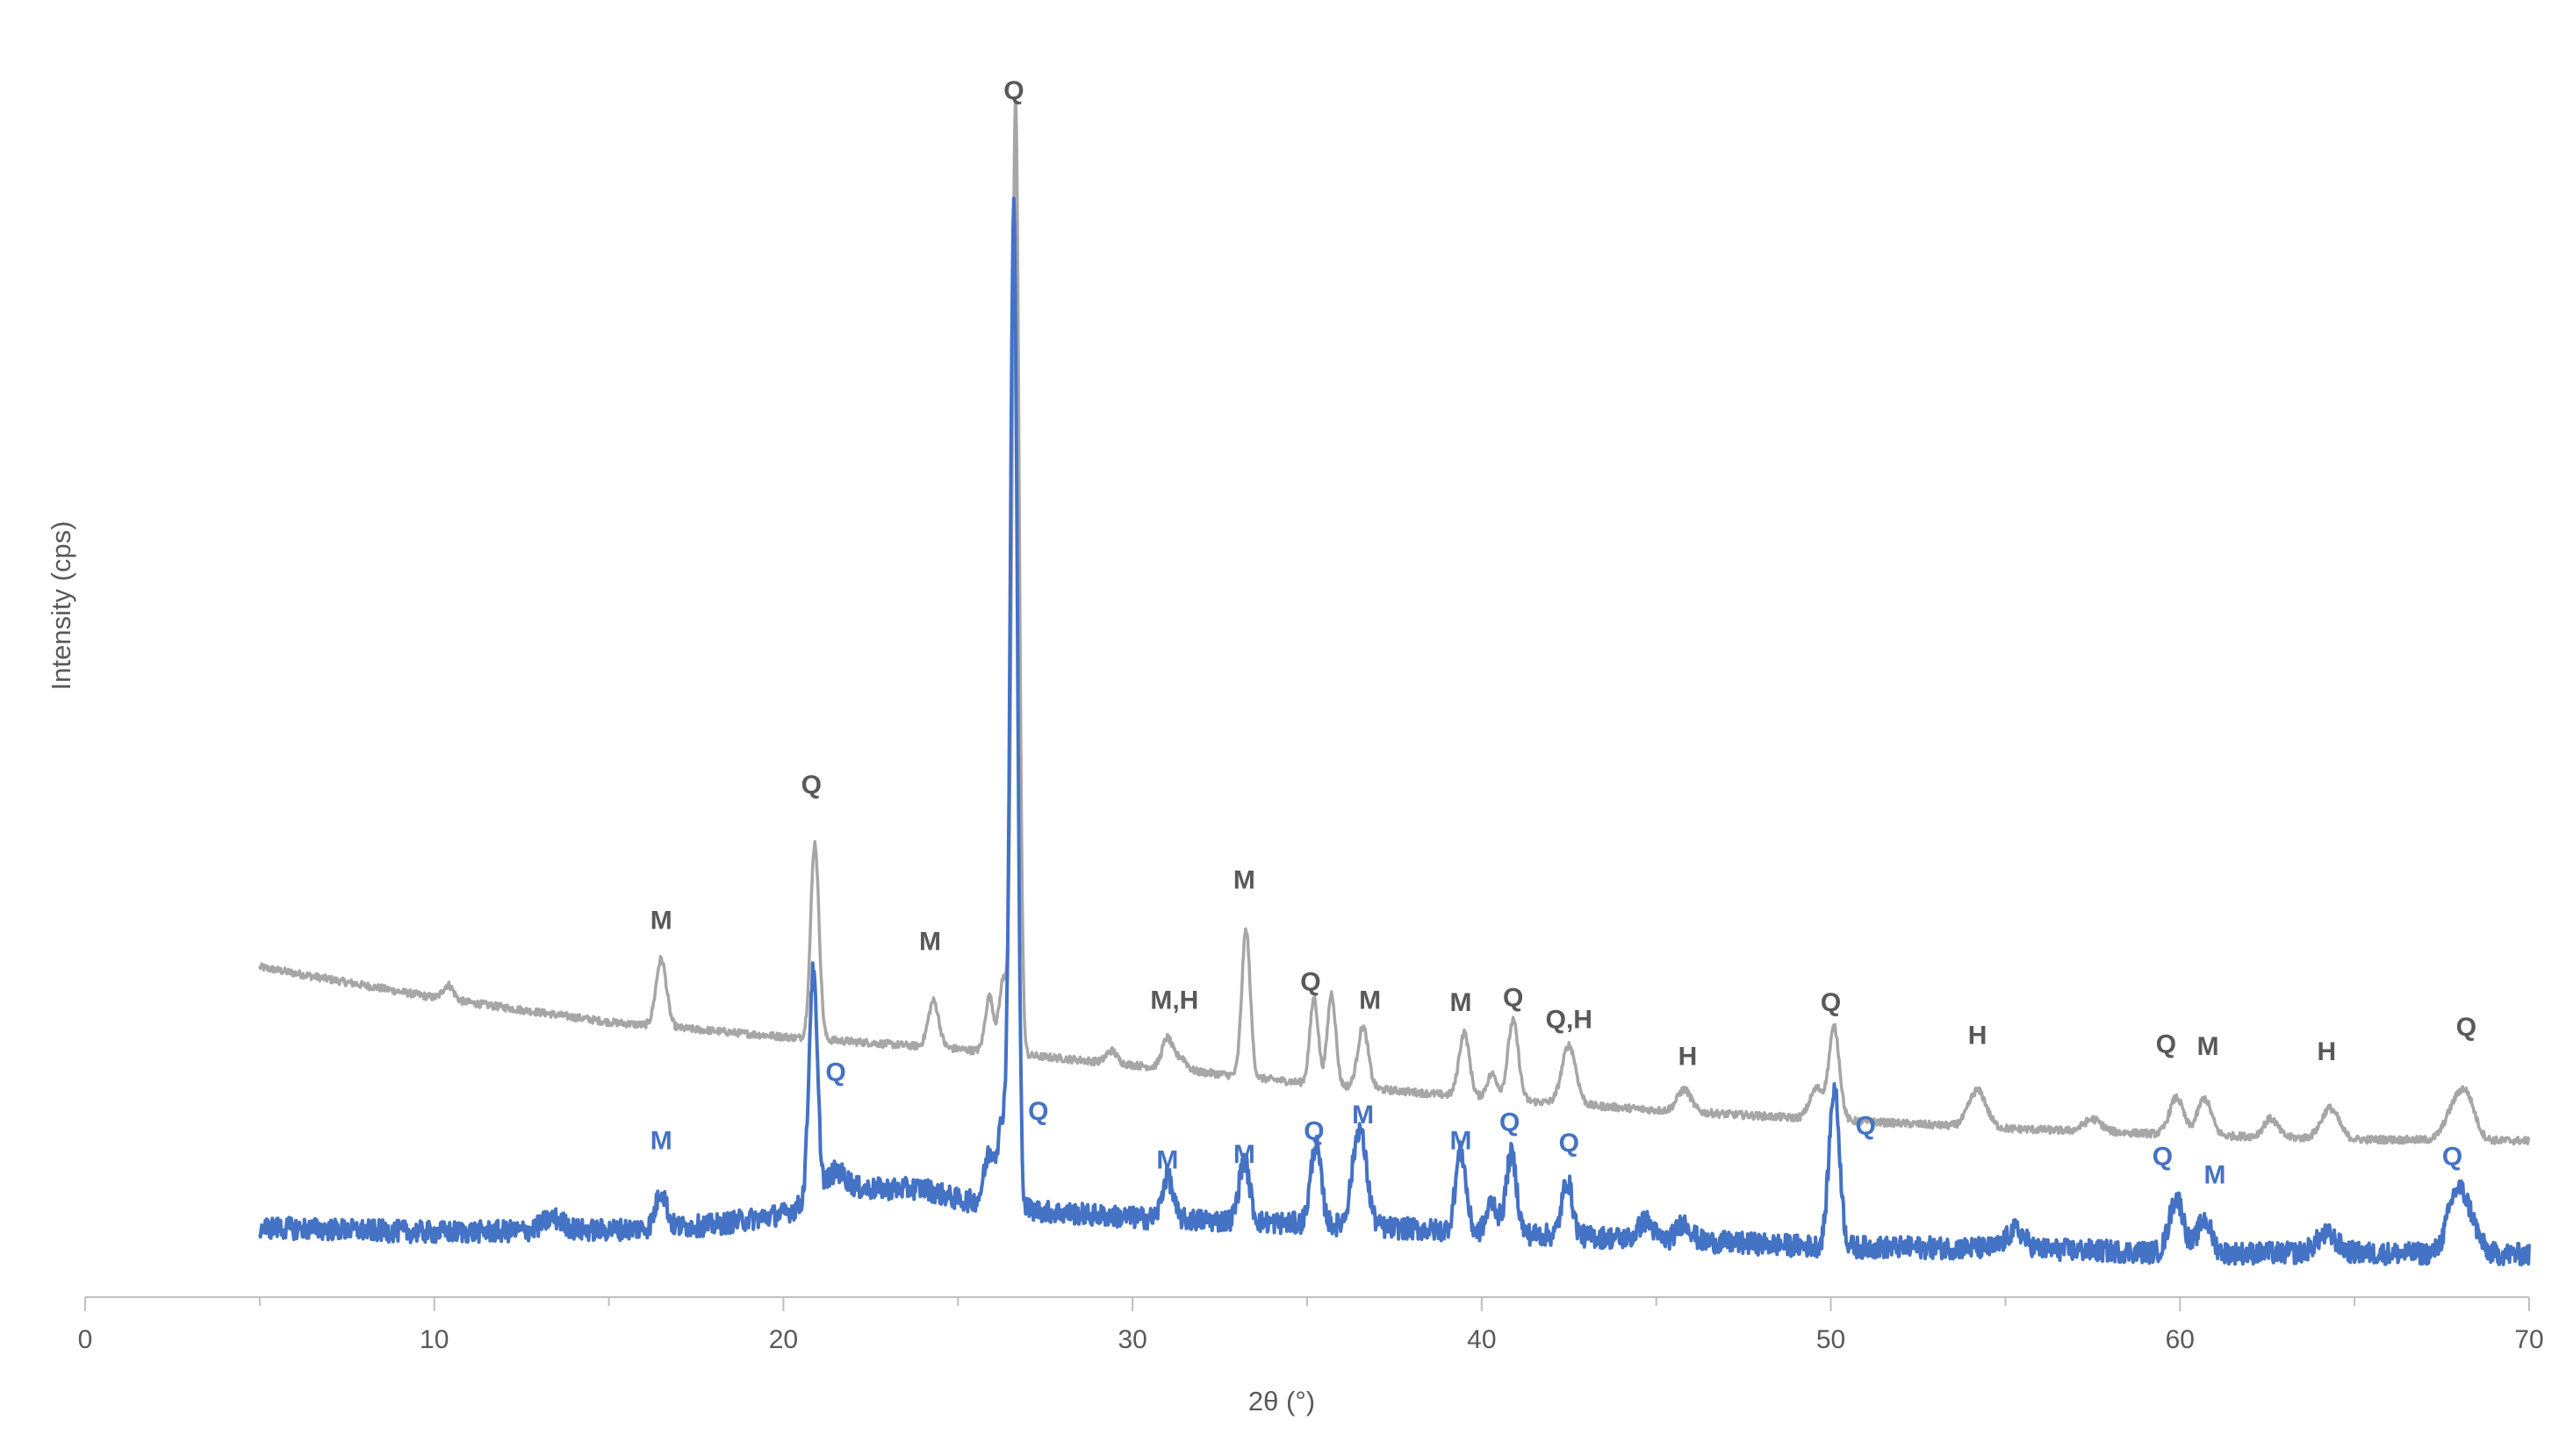  I want to click on y-axis-title: Intensity (cps), so click(61, 606).